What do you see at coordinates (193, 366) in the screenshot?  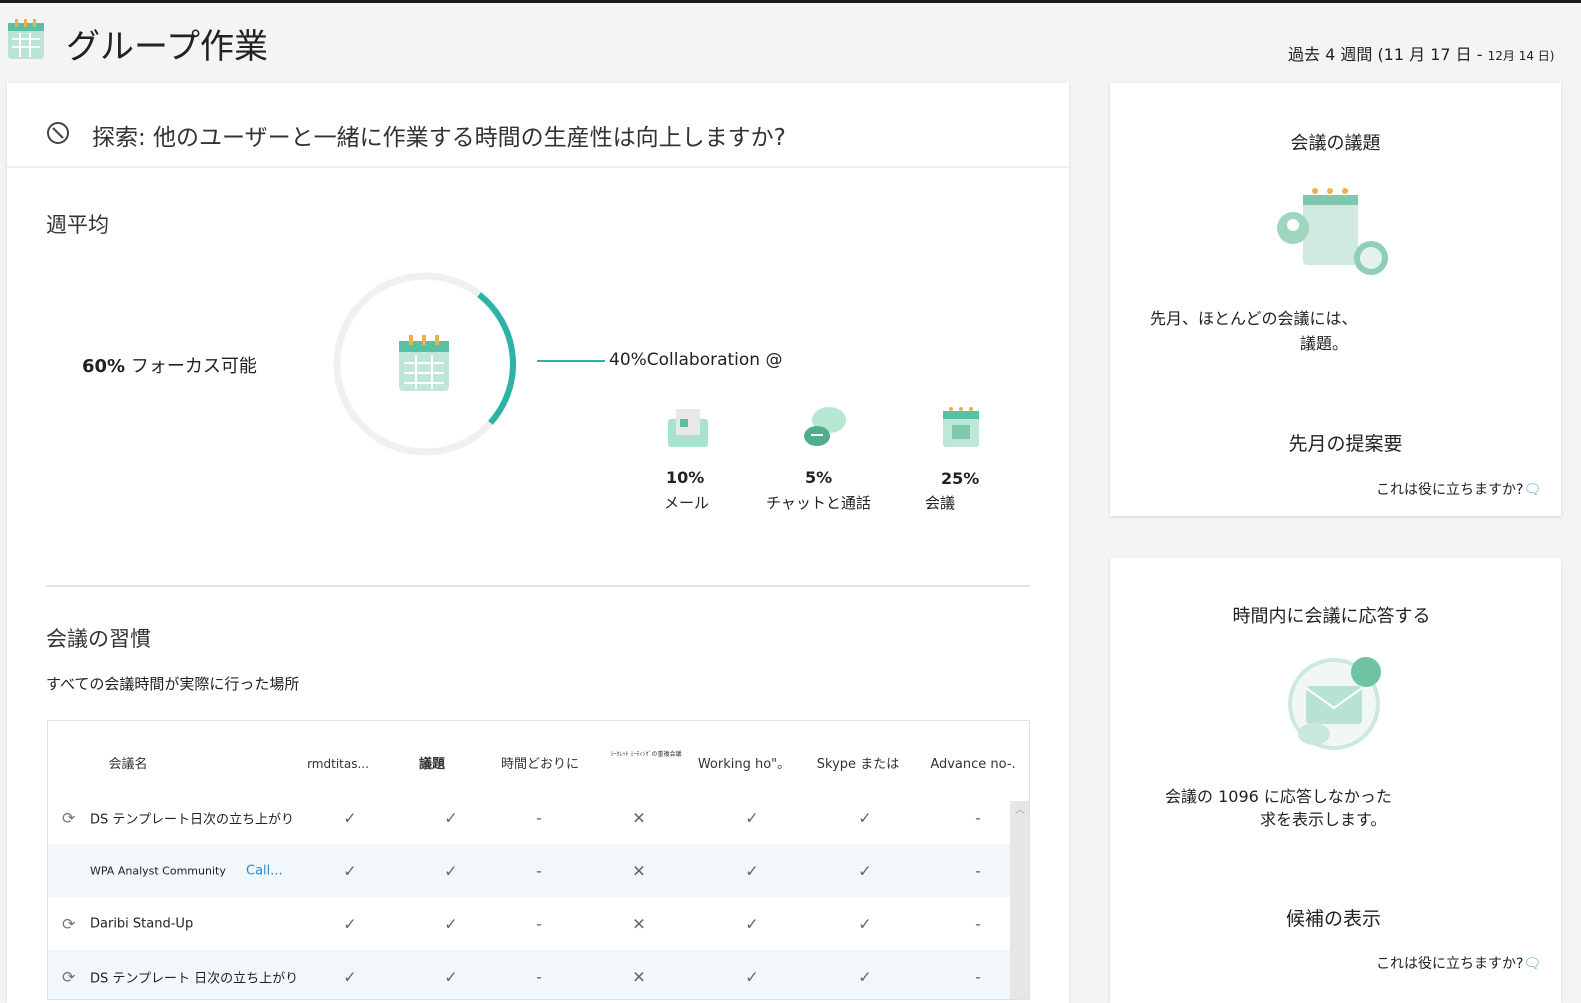 I see `focus-label: フォーカス可能` at bounding box center [193, 366].